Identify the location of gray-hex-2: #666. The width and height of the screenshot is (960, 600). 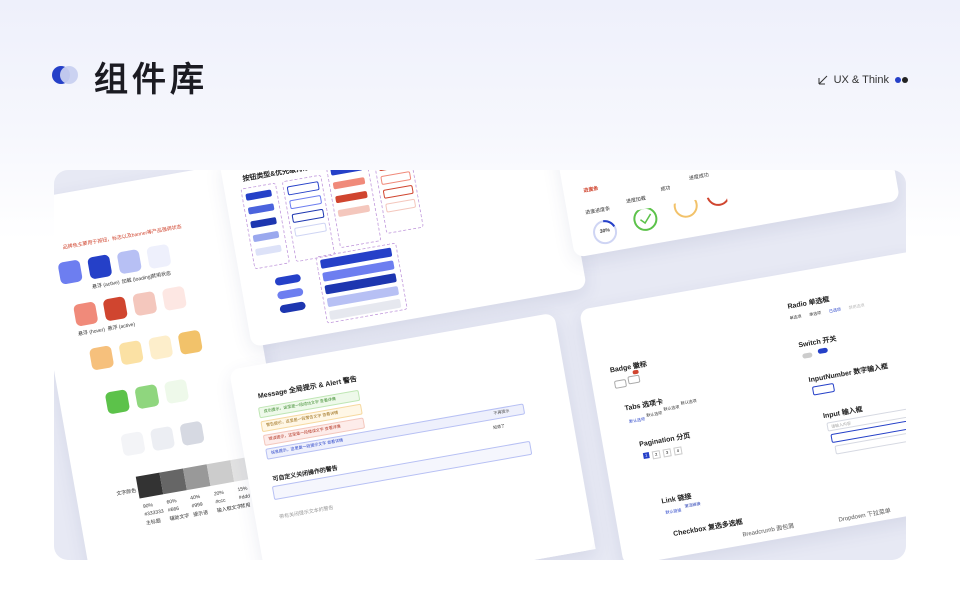
(173, 509).